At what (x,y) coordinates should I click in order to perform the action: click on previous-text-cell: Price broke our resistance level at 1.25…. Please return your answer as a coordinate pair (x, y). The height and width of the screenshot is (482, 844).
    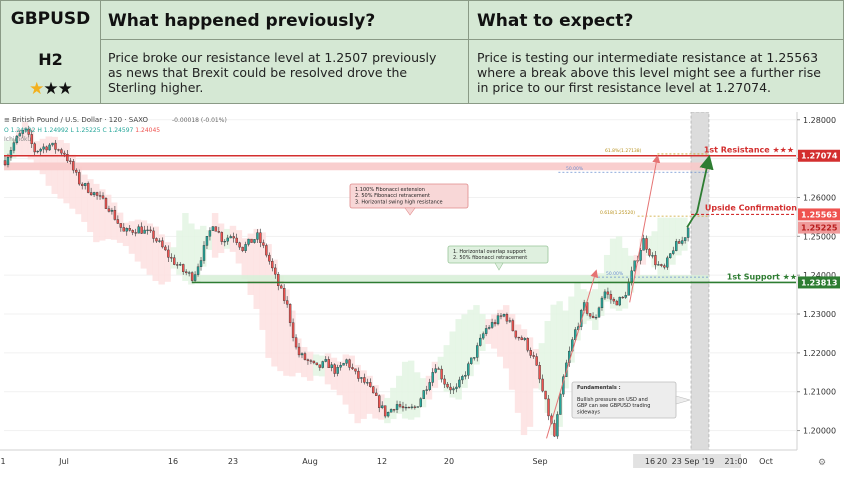
    Looking at the image, I should click on (284, 71).